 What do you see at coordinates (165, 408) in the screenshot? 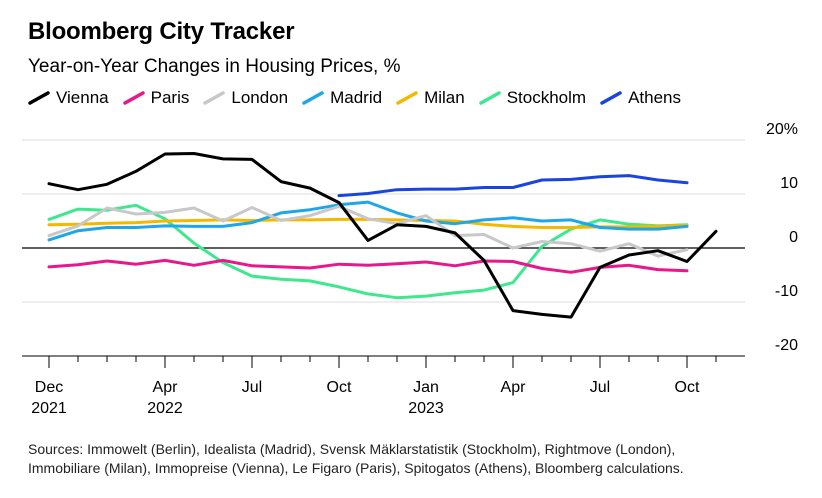
I see `x-tick-year-label: 2022` at bounding box center [165, 408].